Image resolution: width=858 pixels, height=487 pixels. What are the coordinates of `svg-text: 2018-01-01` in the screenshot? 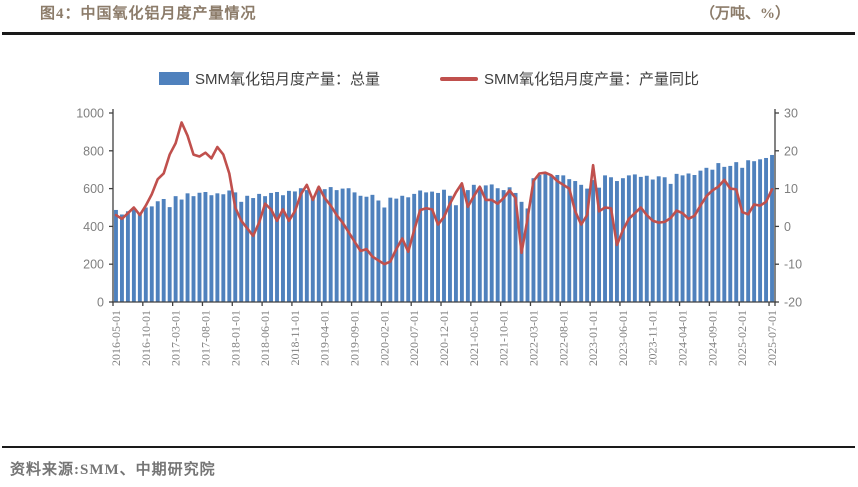 It's located at (235, 338).